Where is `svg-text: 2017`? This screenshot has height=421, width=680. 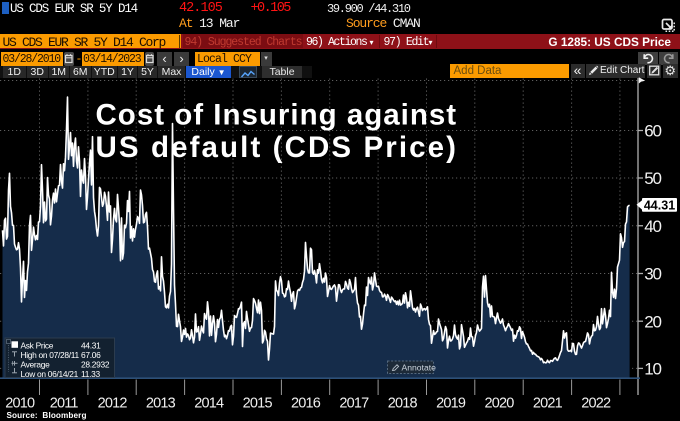
svg-text: 2017 is located at coordinates (354, 404).